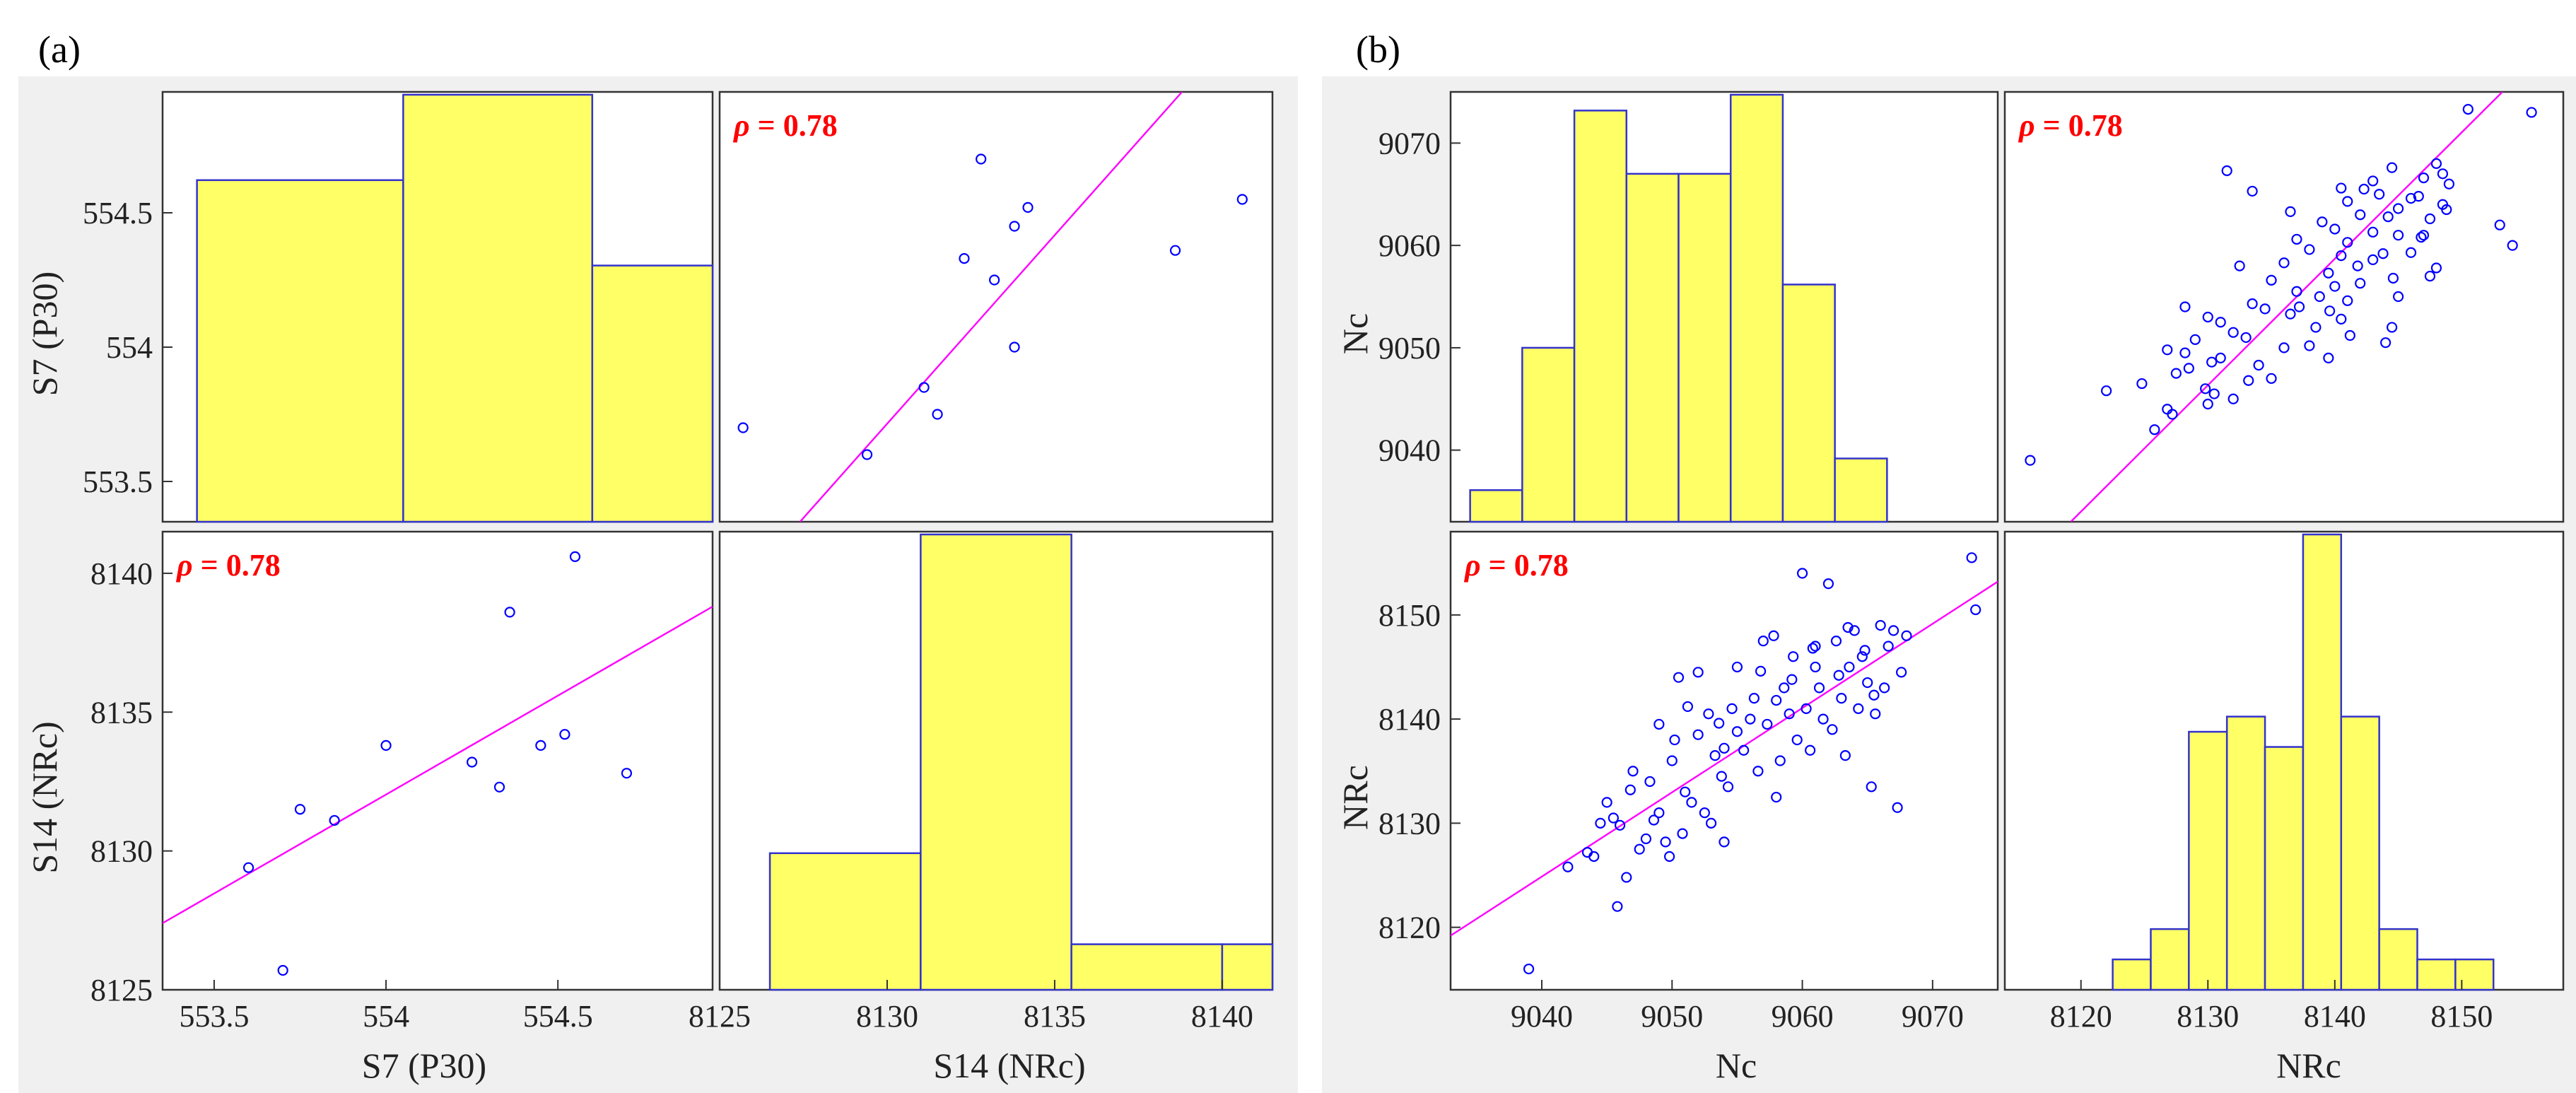 The height and width of the screenshot is (1093, 2576). What do you see at coordinates (887, 1016) in the screenshot?
I see `panel-a-xtick-label-col2-2: 8130` at bounding box center [887, 1016].